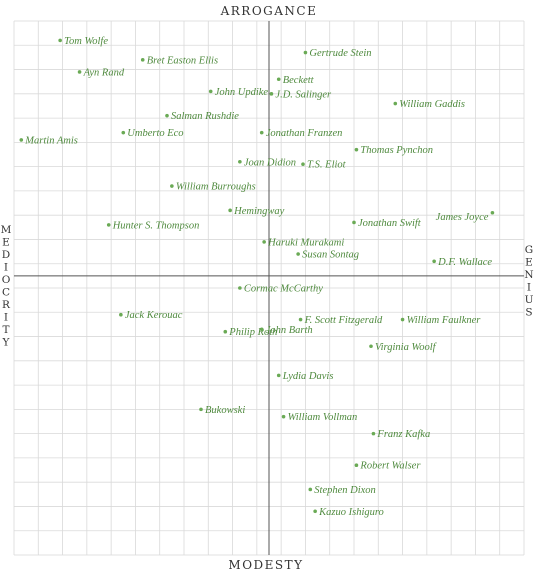  What do you see at coordinates (289, 330) in the screenshot?
I see `point-label: John Barth` at bounding box center [289, 330].